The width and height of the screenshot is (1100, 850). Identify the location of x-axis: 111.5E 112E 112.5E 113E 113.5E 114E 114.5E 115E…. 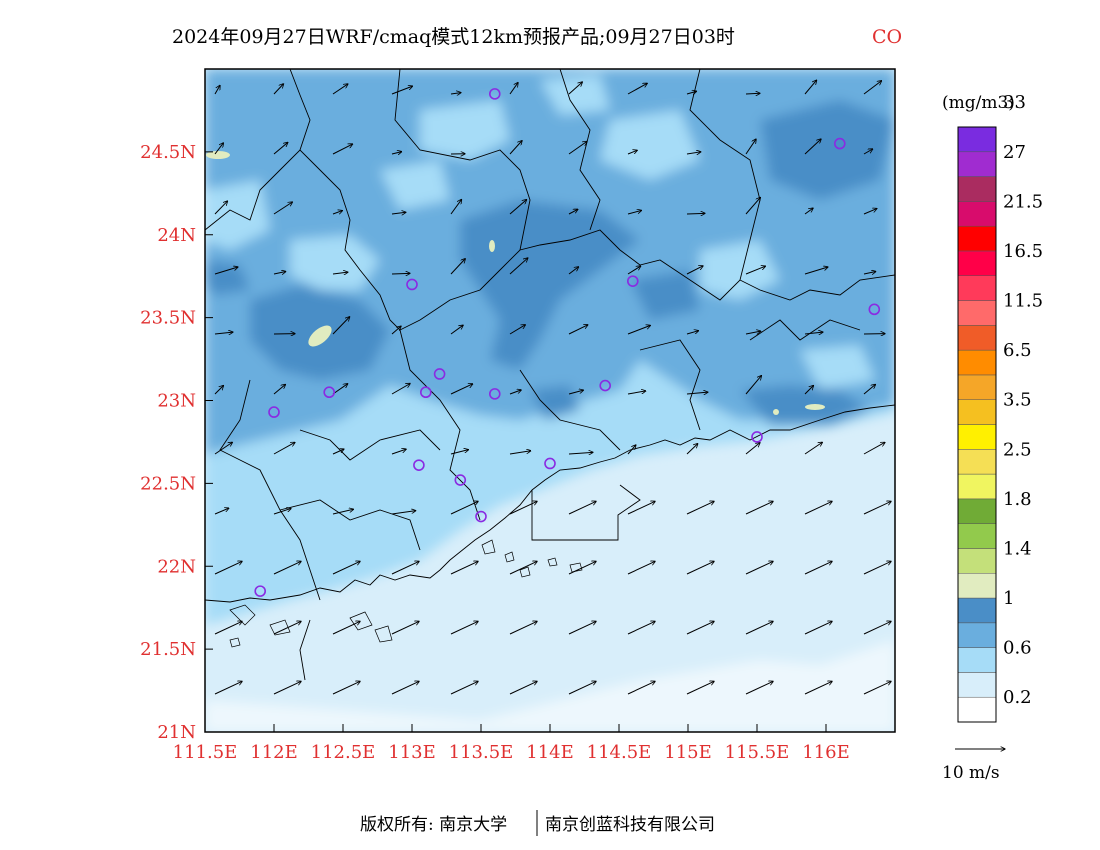
(511, 743).